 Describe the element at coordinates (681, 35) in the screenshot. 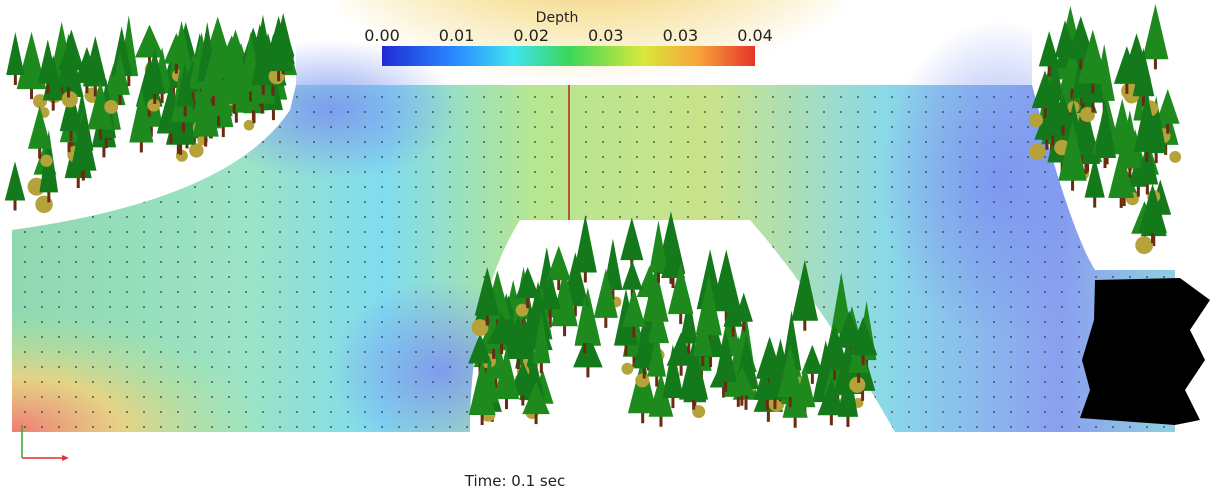

I see `colorbar-tick-label: 0.03` at that location.